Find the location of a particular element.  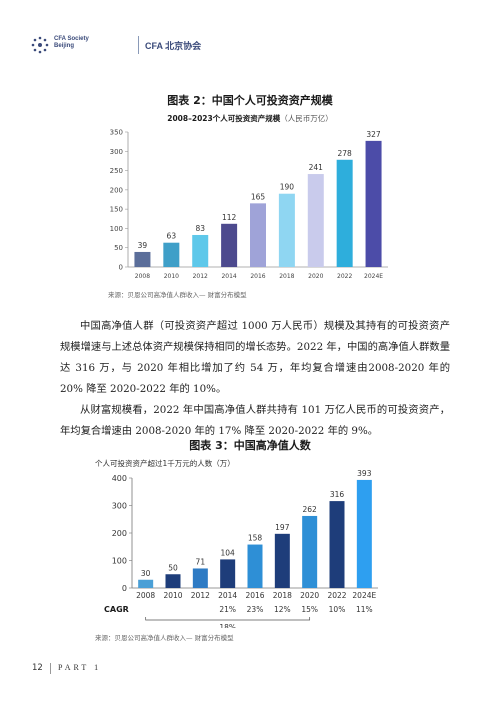

logo-text: CFA Society Beijing is located at coordinates (71, 42).